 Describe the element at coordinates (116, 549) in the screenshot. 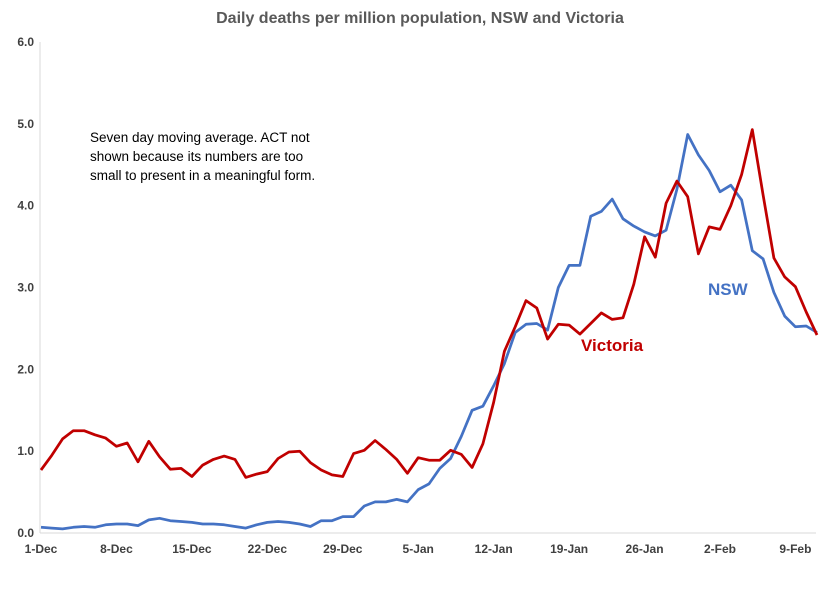

I see `x-tick-label: 8-Dec` at that location.